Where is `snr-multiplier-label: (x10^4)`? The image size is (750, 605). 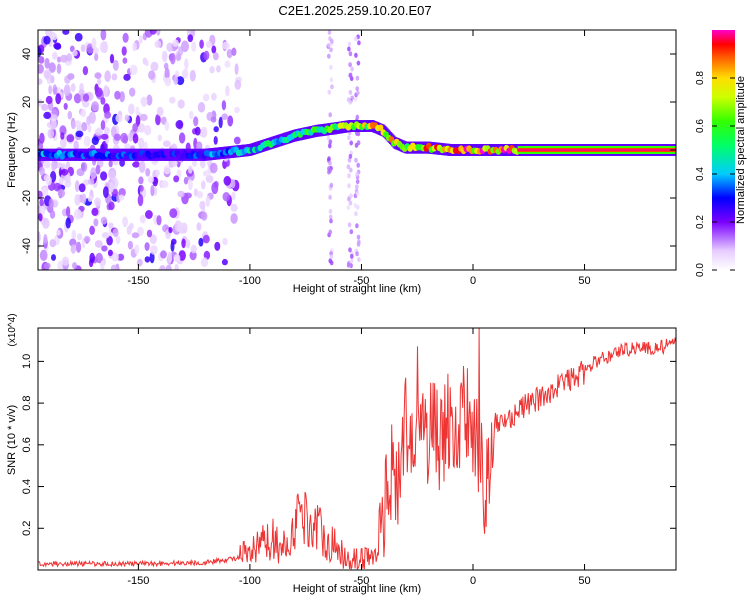
snr-multiplier-label: (x10^4) is located at coordinates (12, 329).